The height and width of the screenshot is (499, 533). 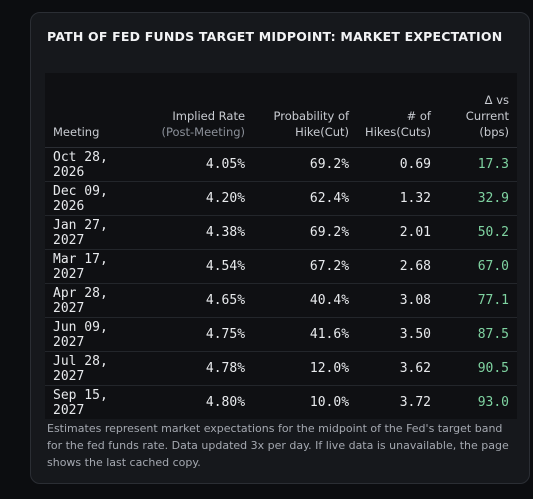 I want to click on table-cell: Jul 28, 2027, so click(x=93, y=368).